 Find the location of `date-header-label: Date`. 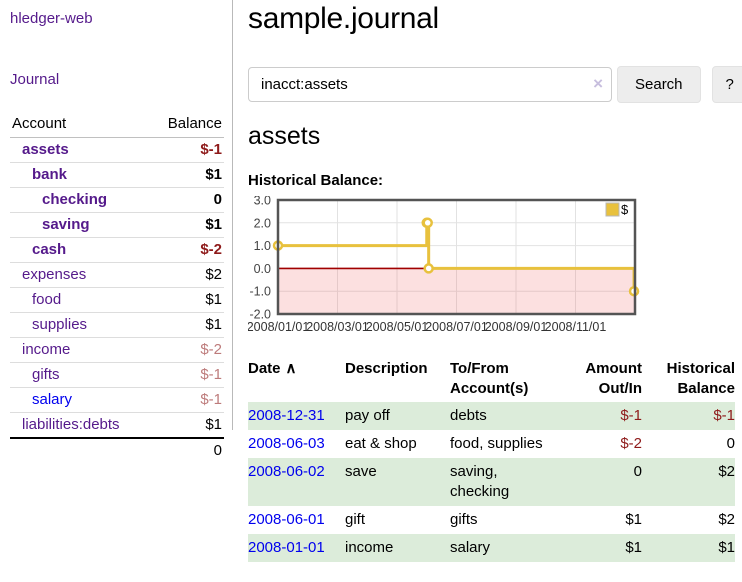

date-header-label: Date is located at coordinates (264, 368).